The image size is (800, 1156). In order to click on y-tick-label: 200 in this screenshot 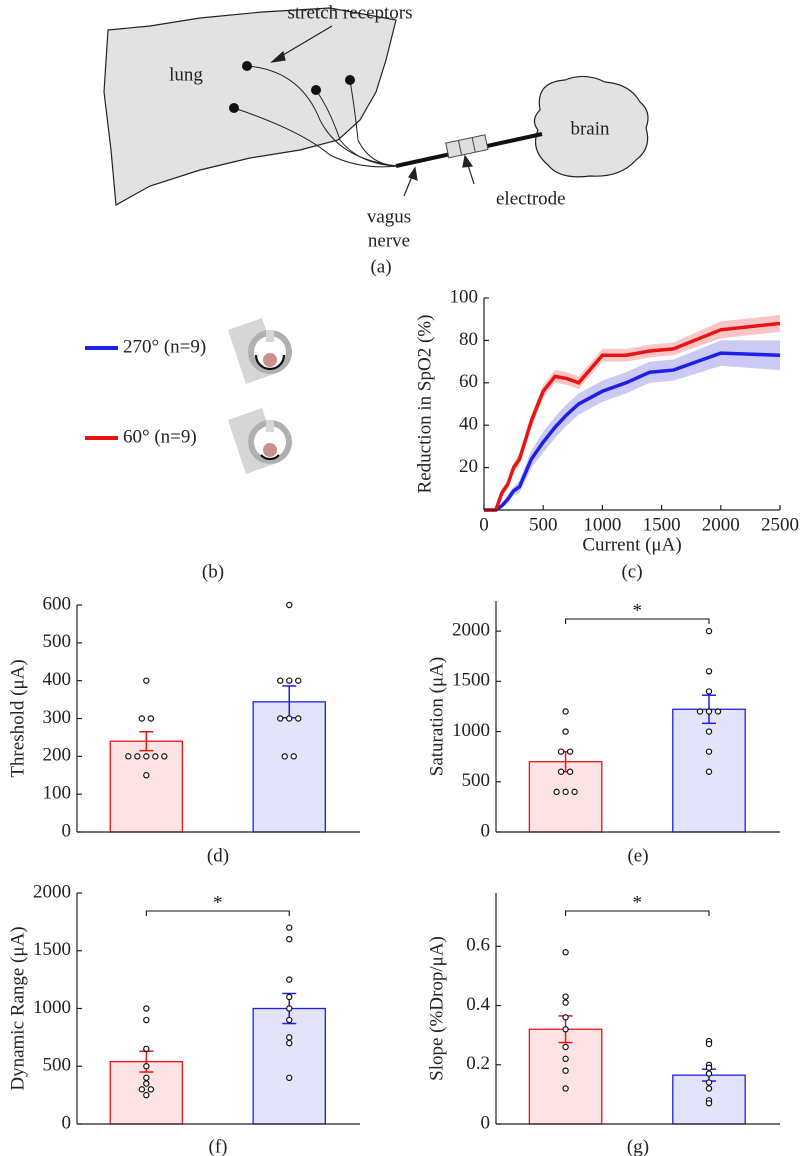, I will do `click(57, 755)`.